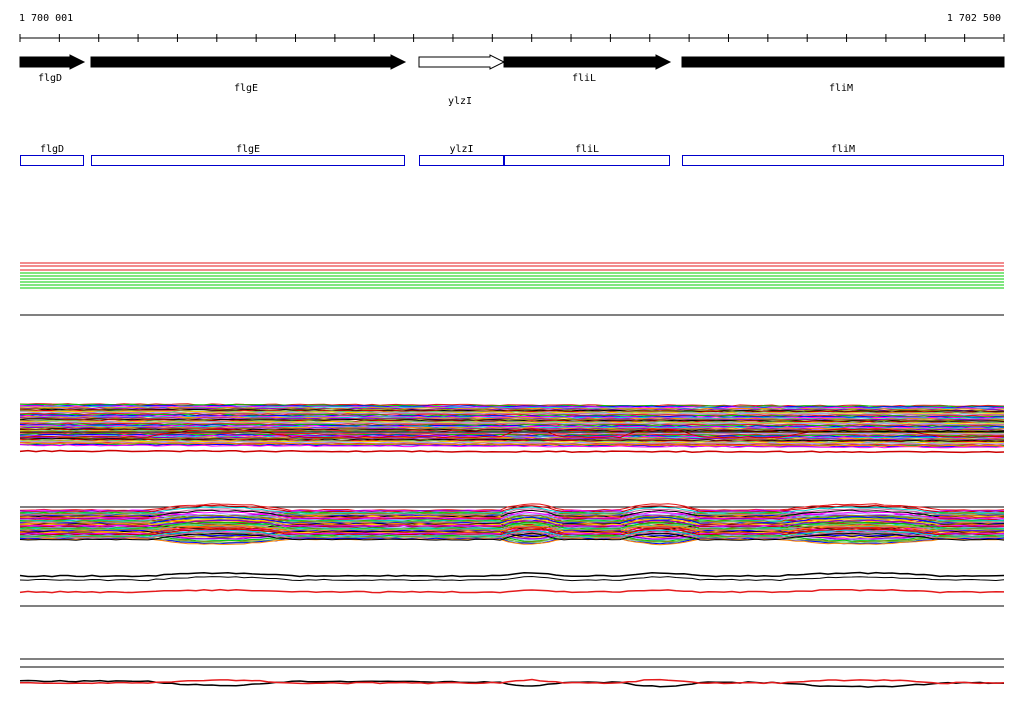  Describe the element at coordinates (462, 62) in the screenshot. I see `gene-arrow-ylzI` at that location.